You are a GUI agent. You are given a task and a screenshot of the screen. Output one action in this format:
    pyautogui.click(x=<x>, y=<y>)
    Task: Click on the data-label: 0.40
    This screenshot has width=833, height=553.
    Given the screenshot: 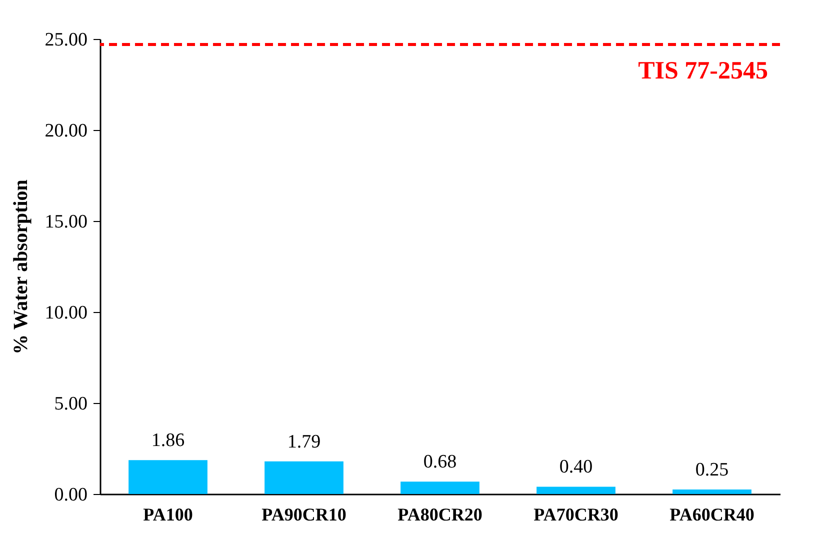 What is the action you would take?
    pyautogui.click(x=576, y=467)
    